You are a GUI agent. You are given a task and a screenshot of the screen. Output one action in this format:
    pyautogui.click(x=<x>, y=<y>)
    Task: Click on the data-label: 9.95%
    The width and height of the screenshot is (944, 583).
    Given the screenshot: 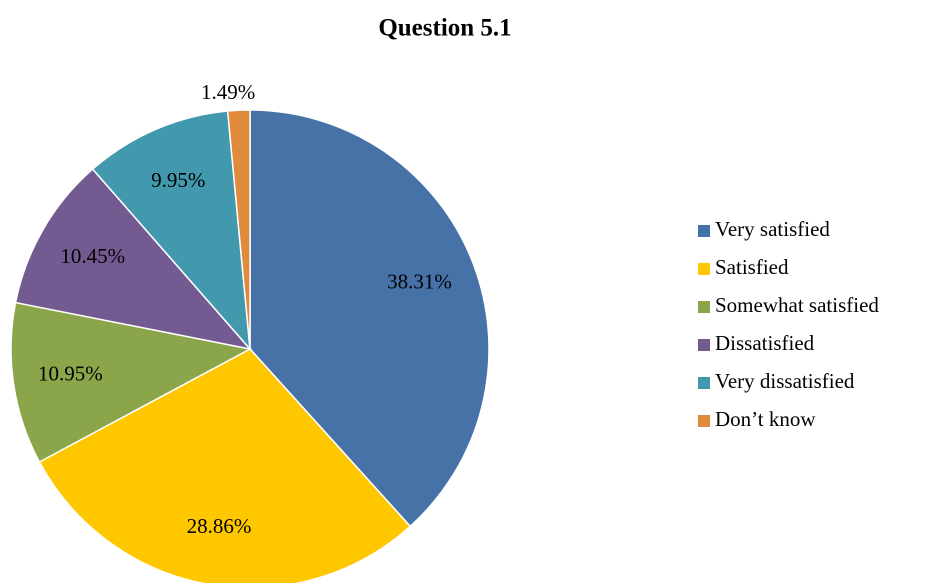 What is the action you would take?
    pyautogui.click(x=178, y=180)
    